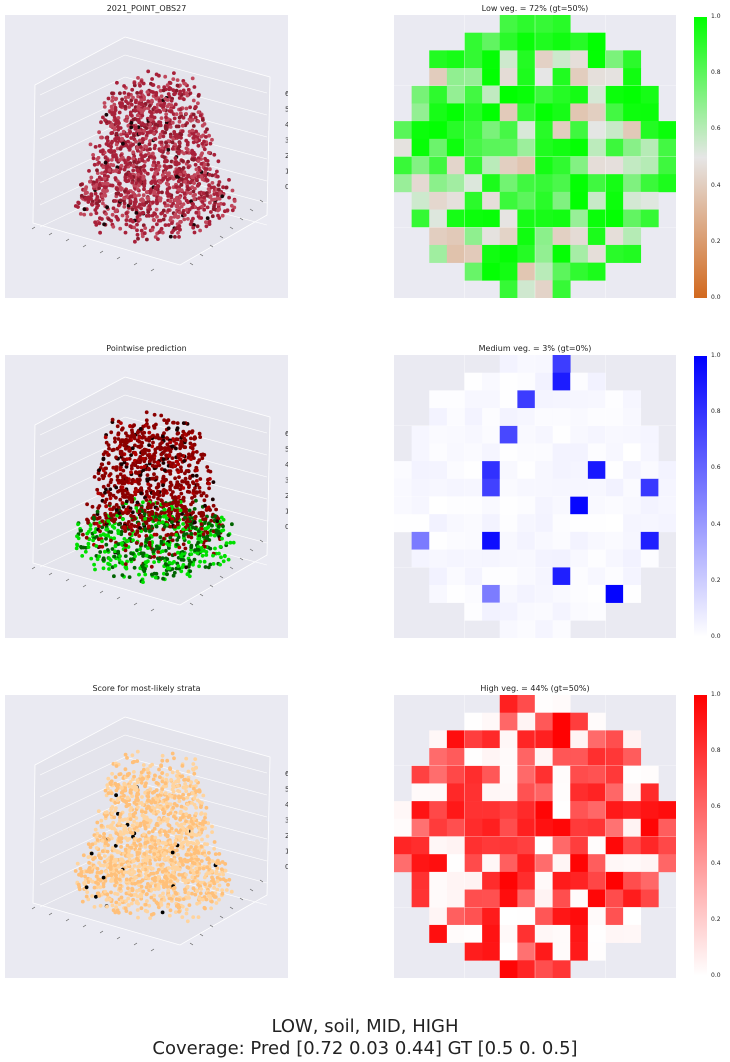 This screenshot has height=1062, width=730. Describe the element at coordinates (286, 434) in the screenshot. I see `z-tick-label: 6` at that location.